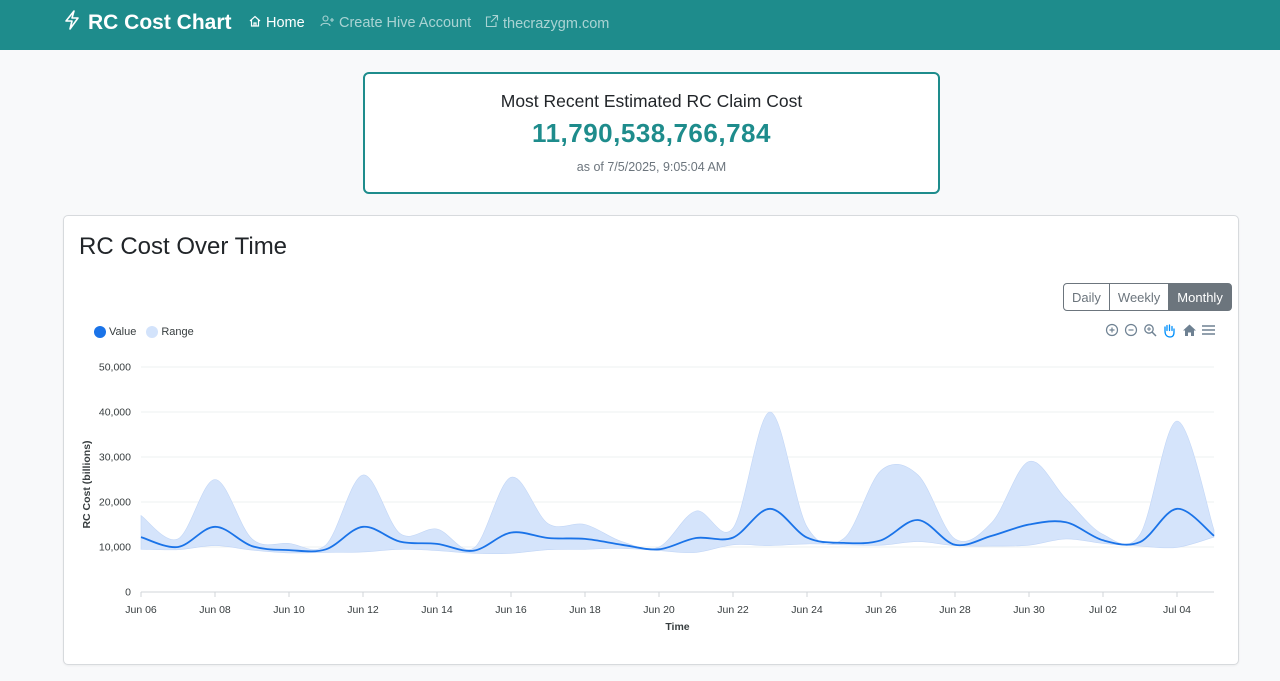  I want to click on x-tick-label: Jul 04, so click(1177, 610).